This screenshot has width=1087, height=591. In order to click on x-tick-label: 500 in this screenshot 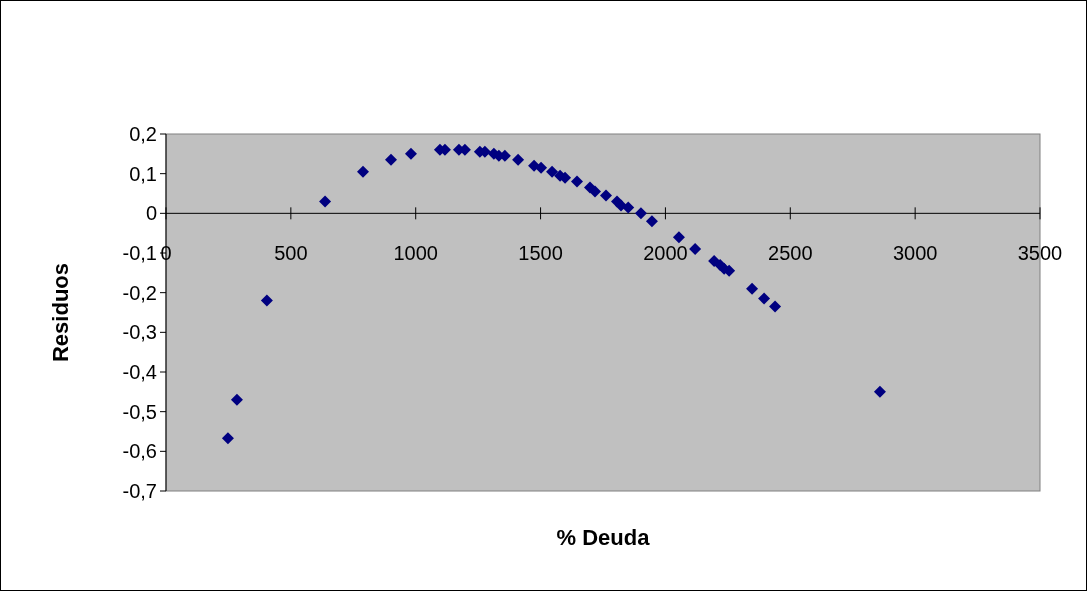, I will do `click(291, 253)`.